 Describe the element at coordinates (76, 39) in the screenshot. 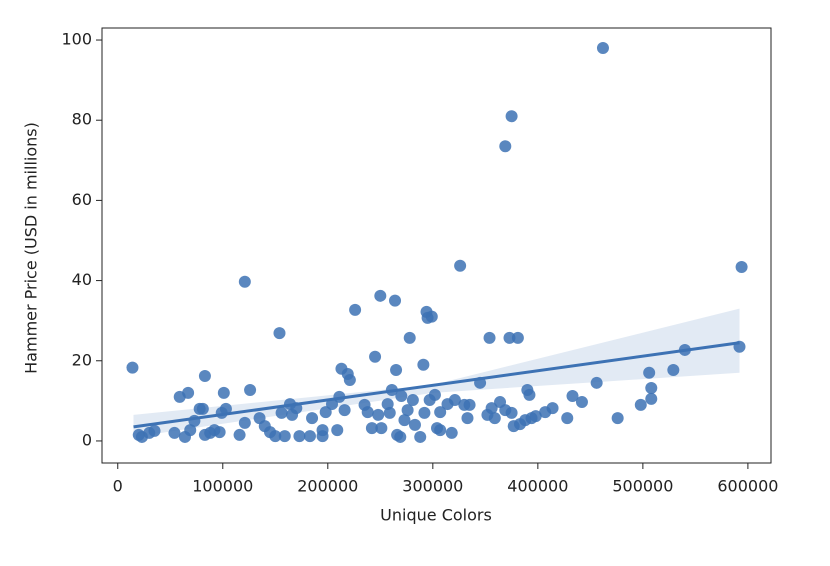

I see `y-tick-label: 100` at that location.